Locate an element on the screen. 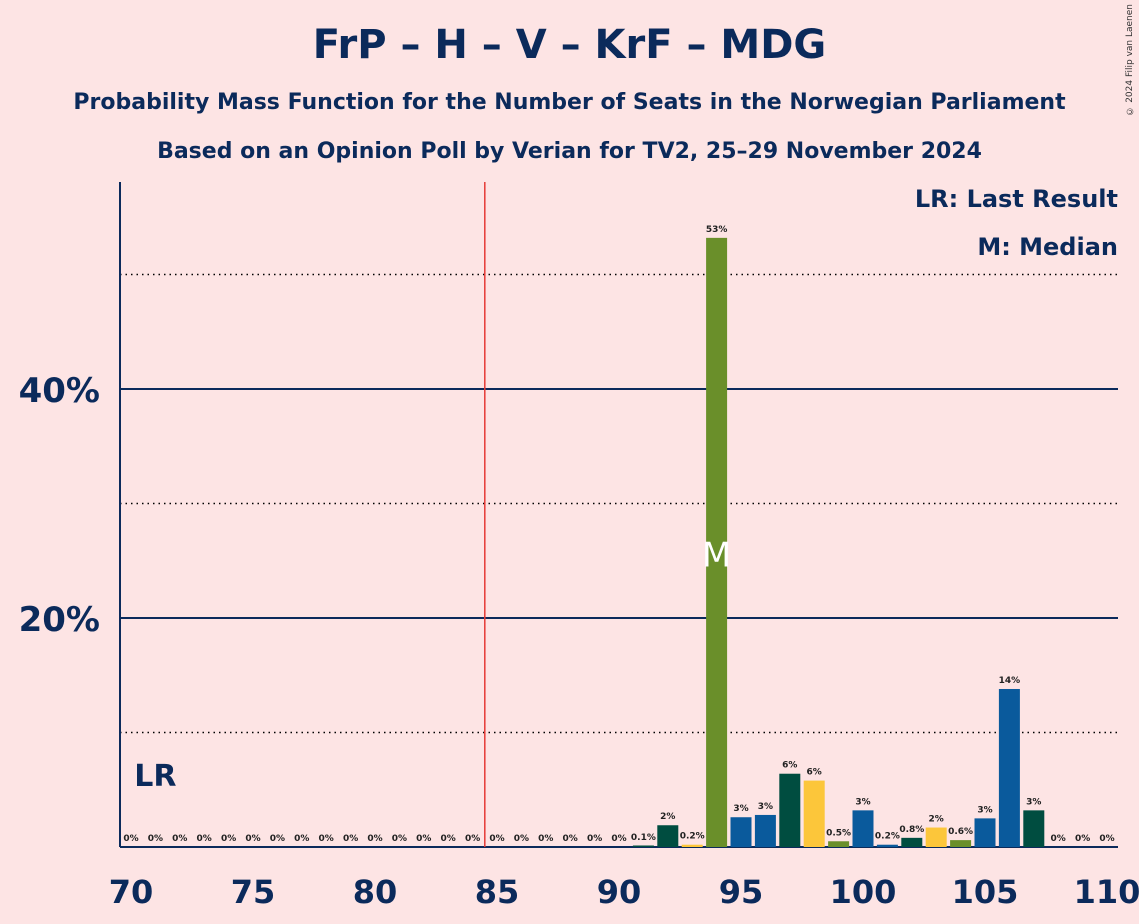  bar-value-label: 14% is located at coordinates (1010, 681).